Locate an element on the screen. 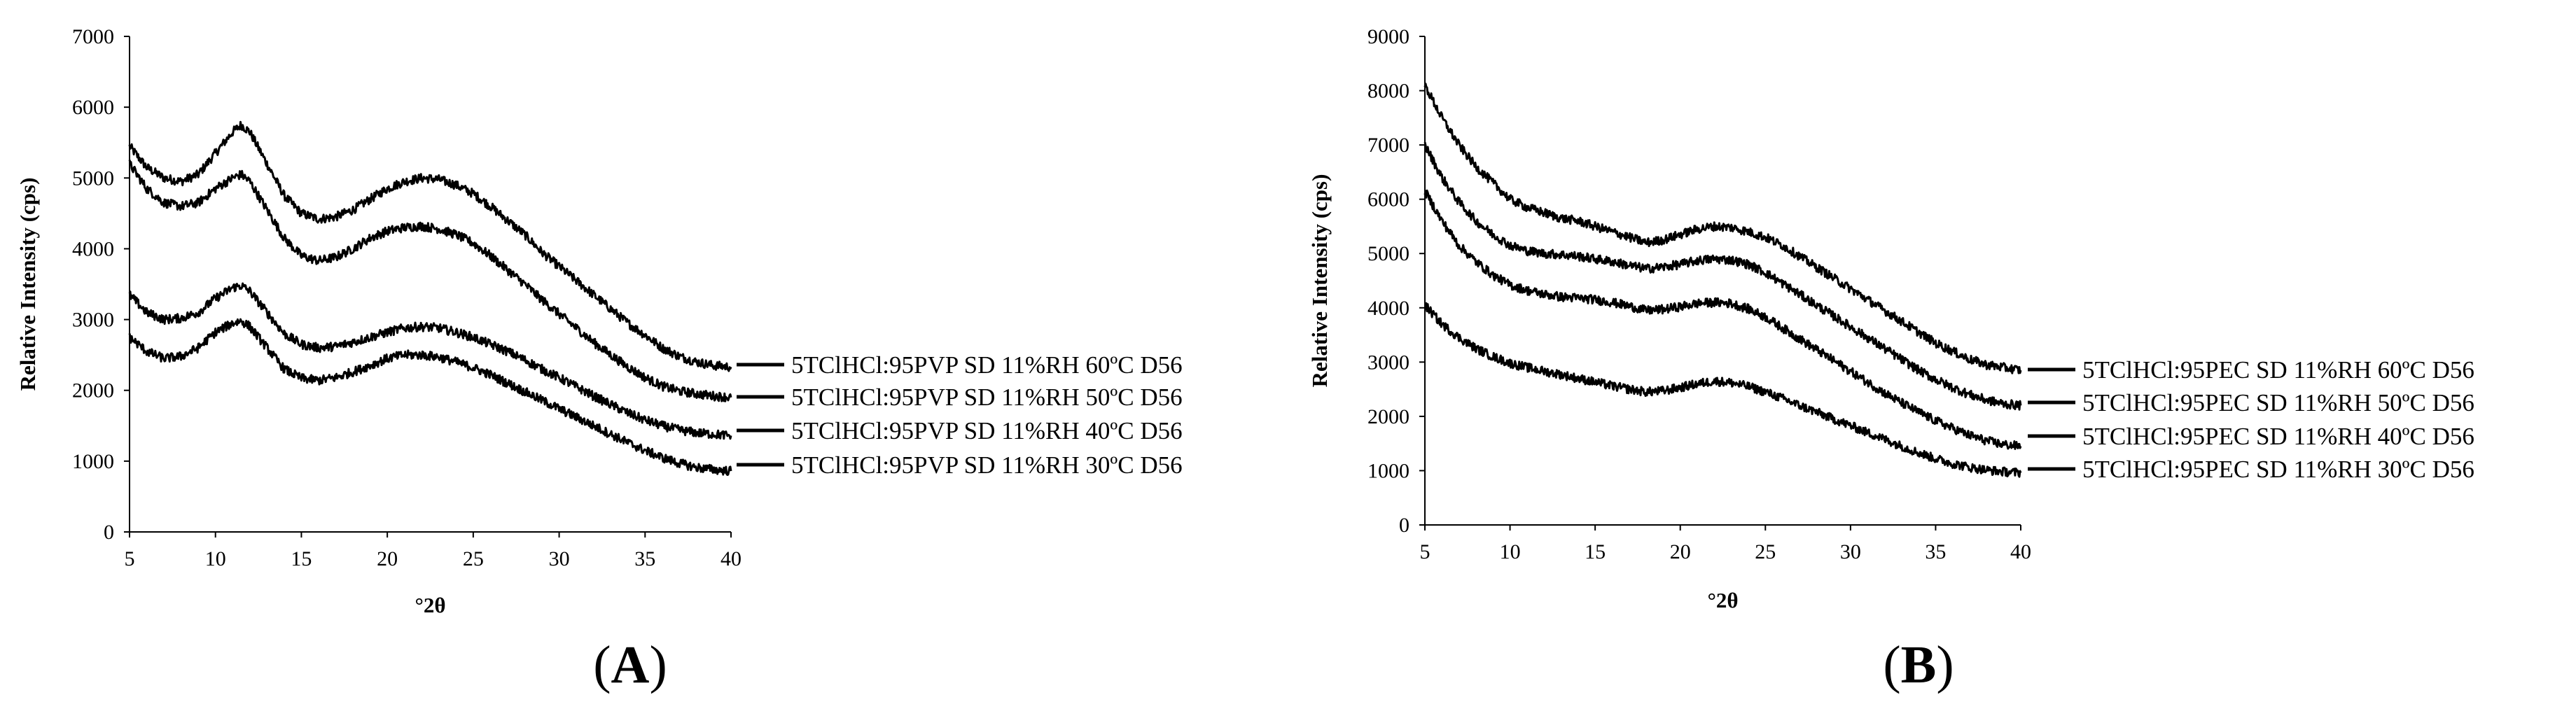 This screenshot has width=2576, height=709. legend-label-1: 5TClHCl:95PEC SD 11%RH 60ºC D56 is located at coordinates (2278, 370).